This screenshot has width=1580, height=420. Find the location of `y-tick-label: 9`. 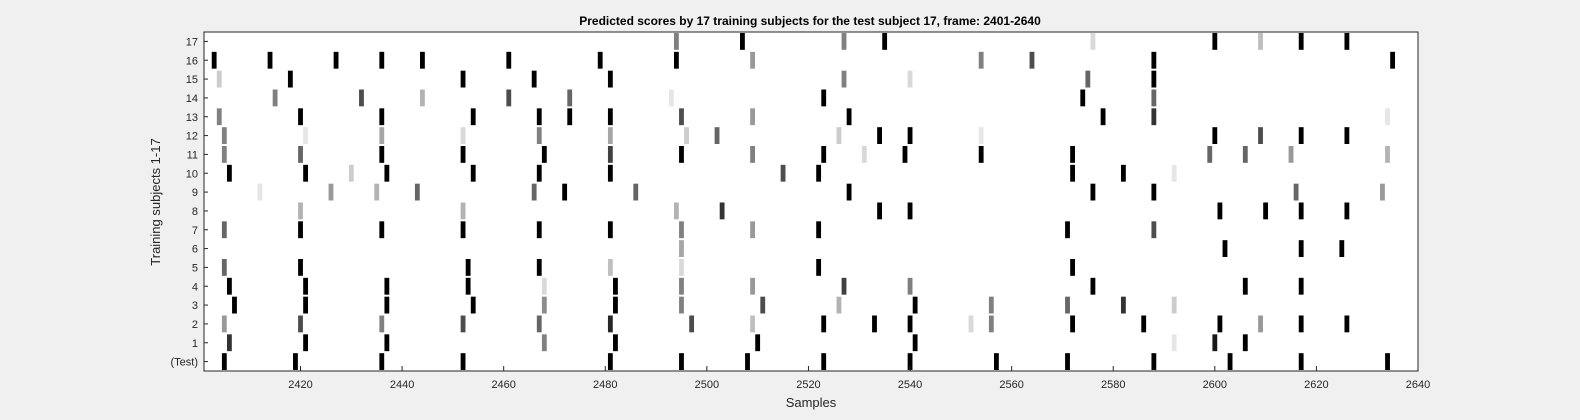

y-tick-label: 9 is located at coordinates (195, 193).